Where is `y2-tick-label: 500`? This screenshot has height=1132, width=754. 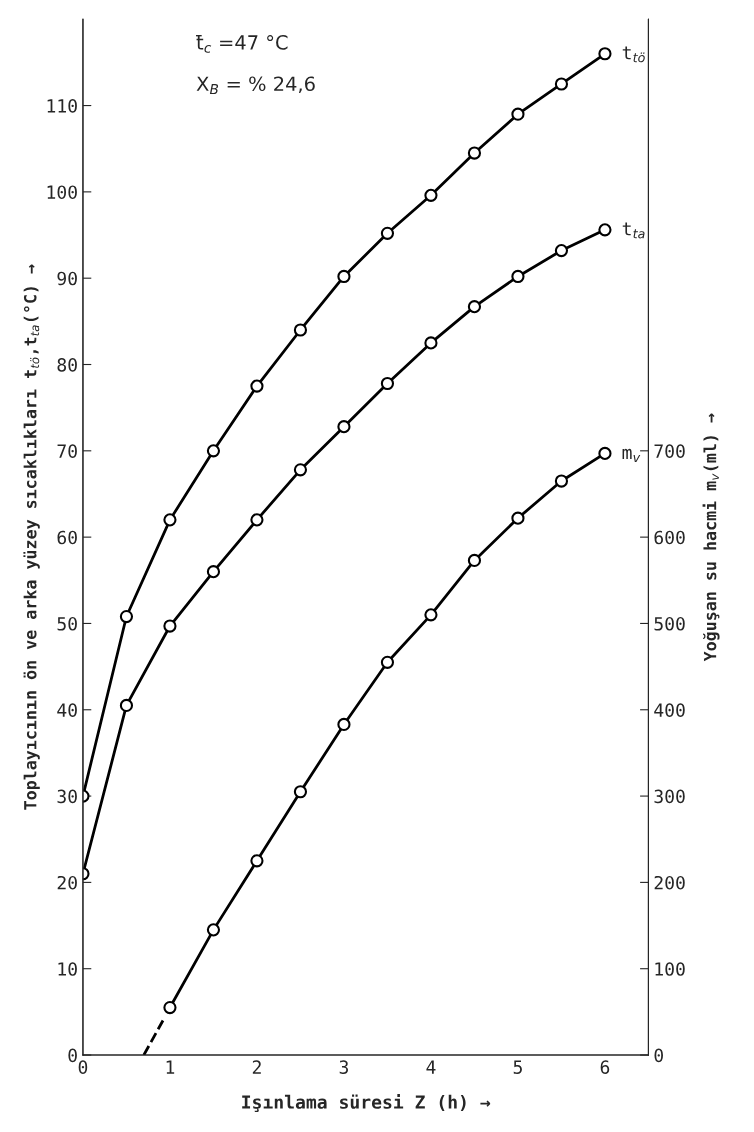 y2-tick-label: 500 is located at coordinates (669, 623).